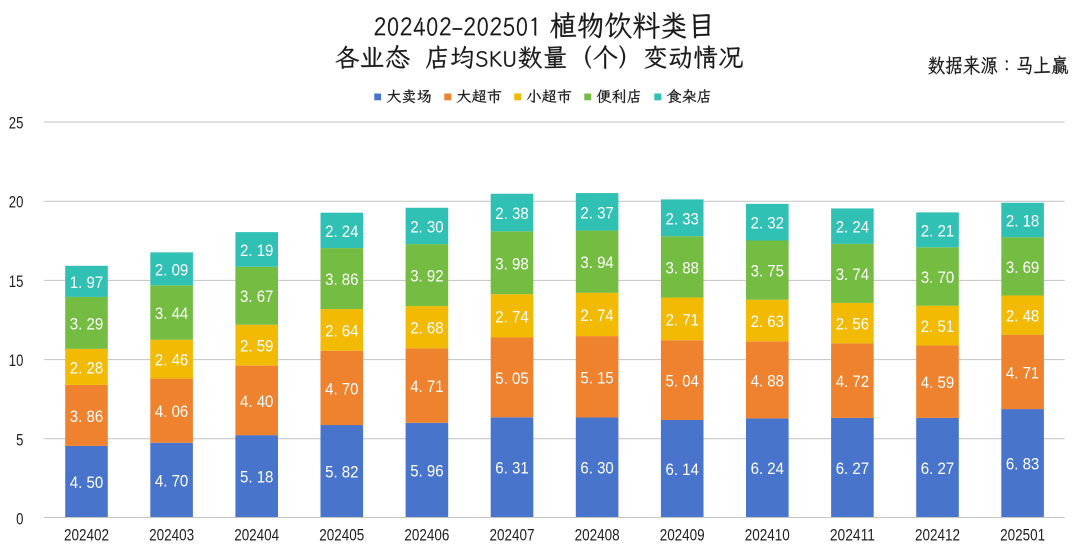 This screenshot has width=1080, height=550. Describe the element at coordinates (16, 124) in the screenshot. I see `svg-text: 25` at that location.